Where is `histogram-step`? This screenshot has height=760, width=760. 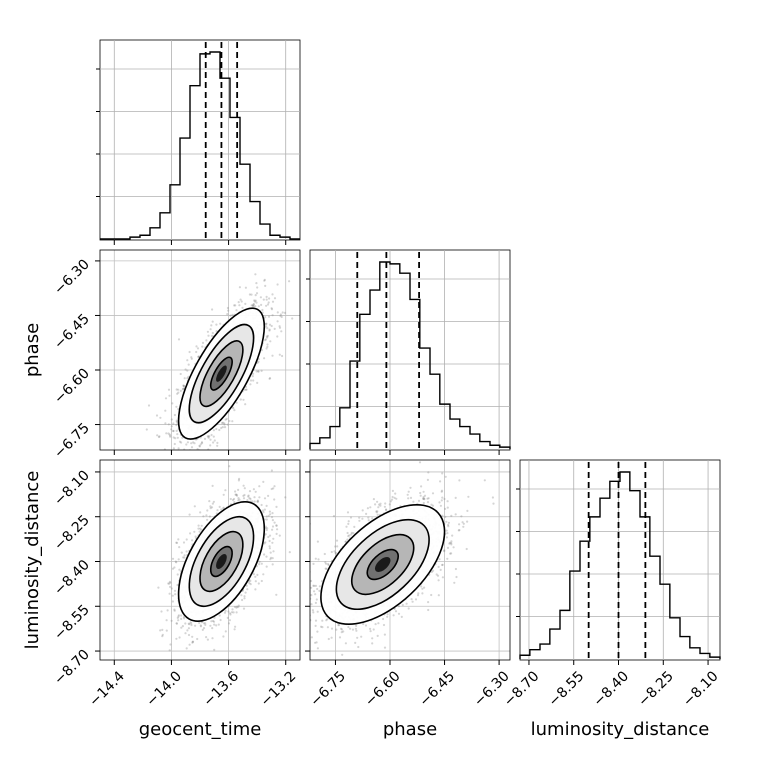 histogram-step is located at coordinates (620, 565).